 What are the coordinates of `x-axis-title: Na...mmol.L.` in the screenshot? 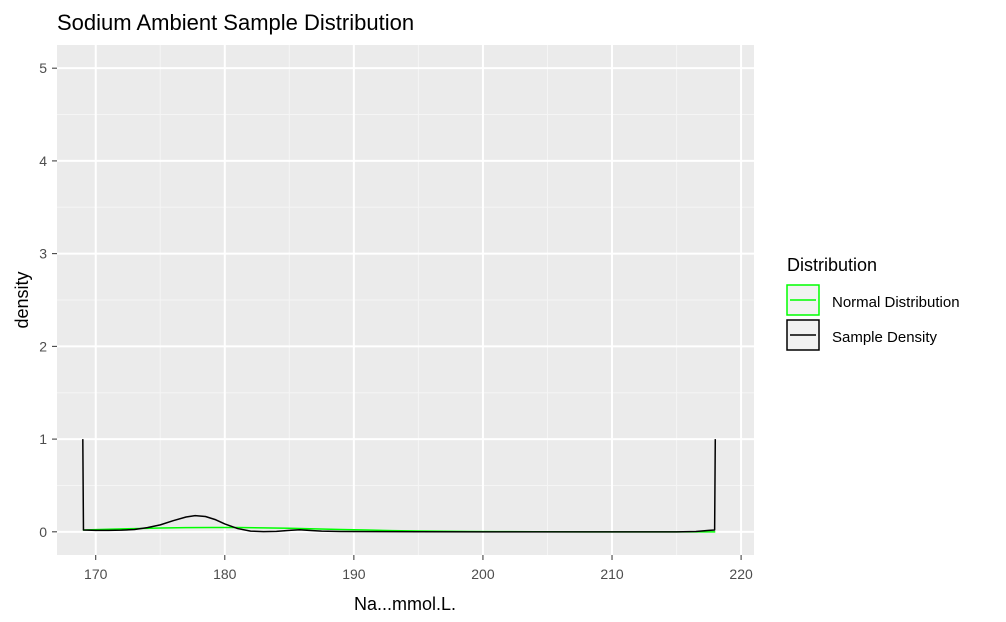 It's located at (405, 604).